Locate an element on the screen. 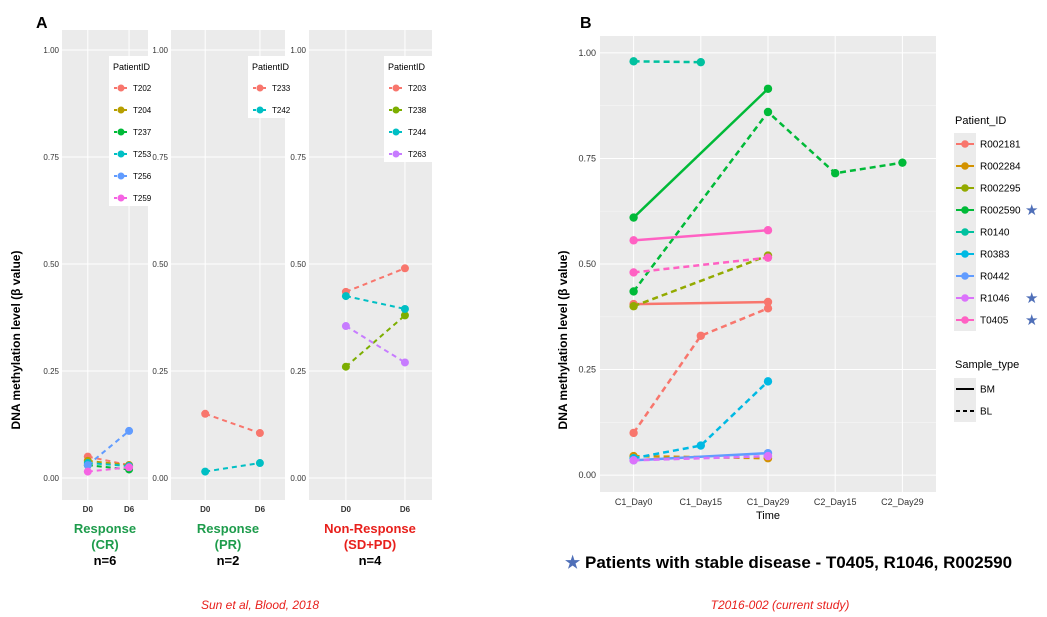 The image size is (1047, 617). legend-label-T242: T242 is located at coordinates (281, 110).